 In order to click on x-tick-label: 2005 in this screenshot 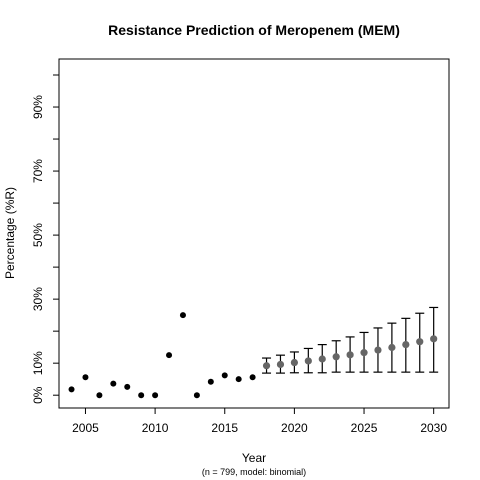, I will do `click(85, 428)`.